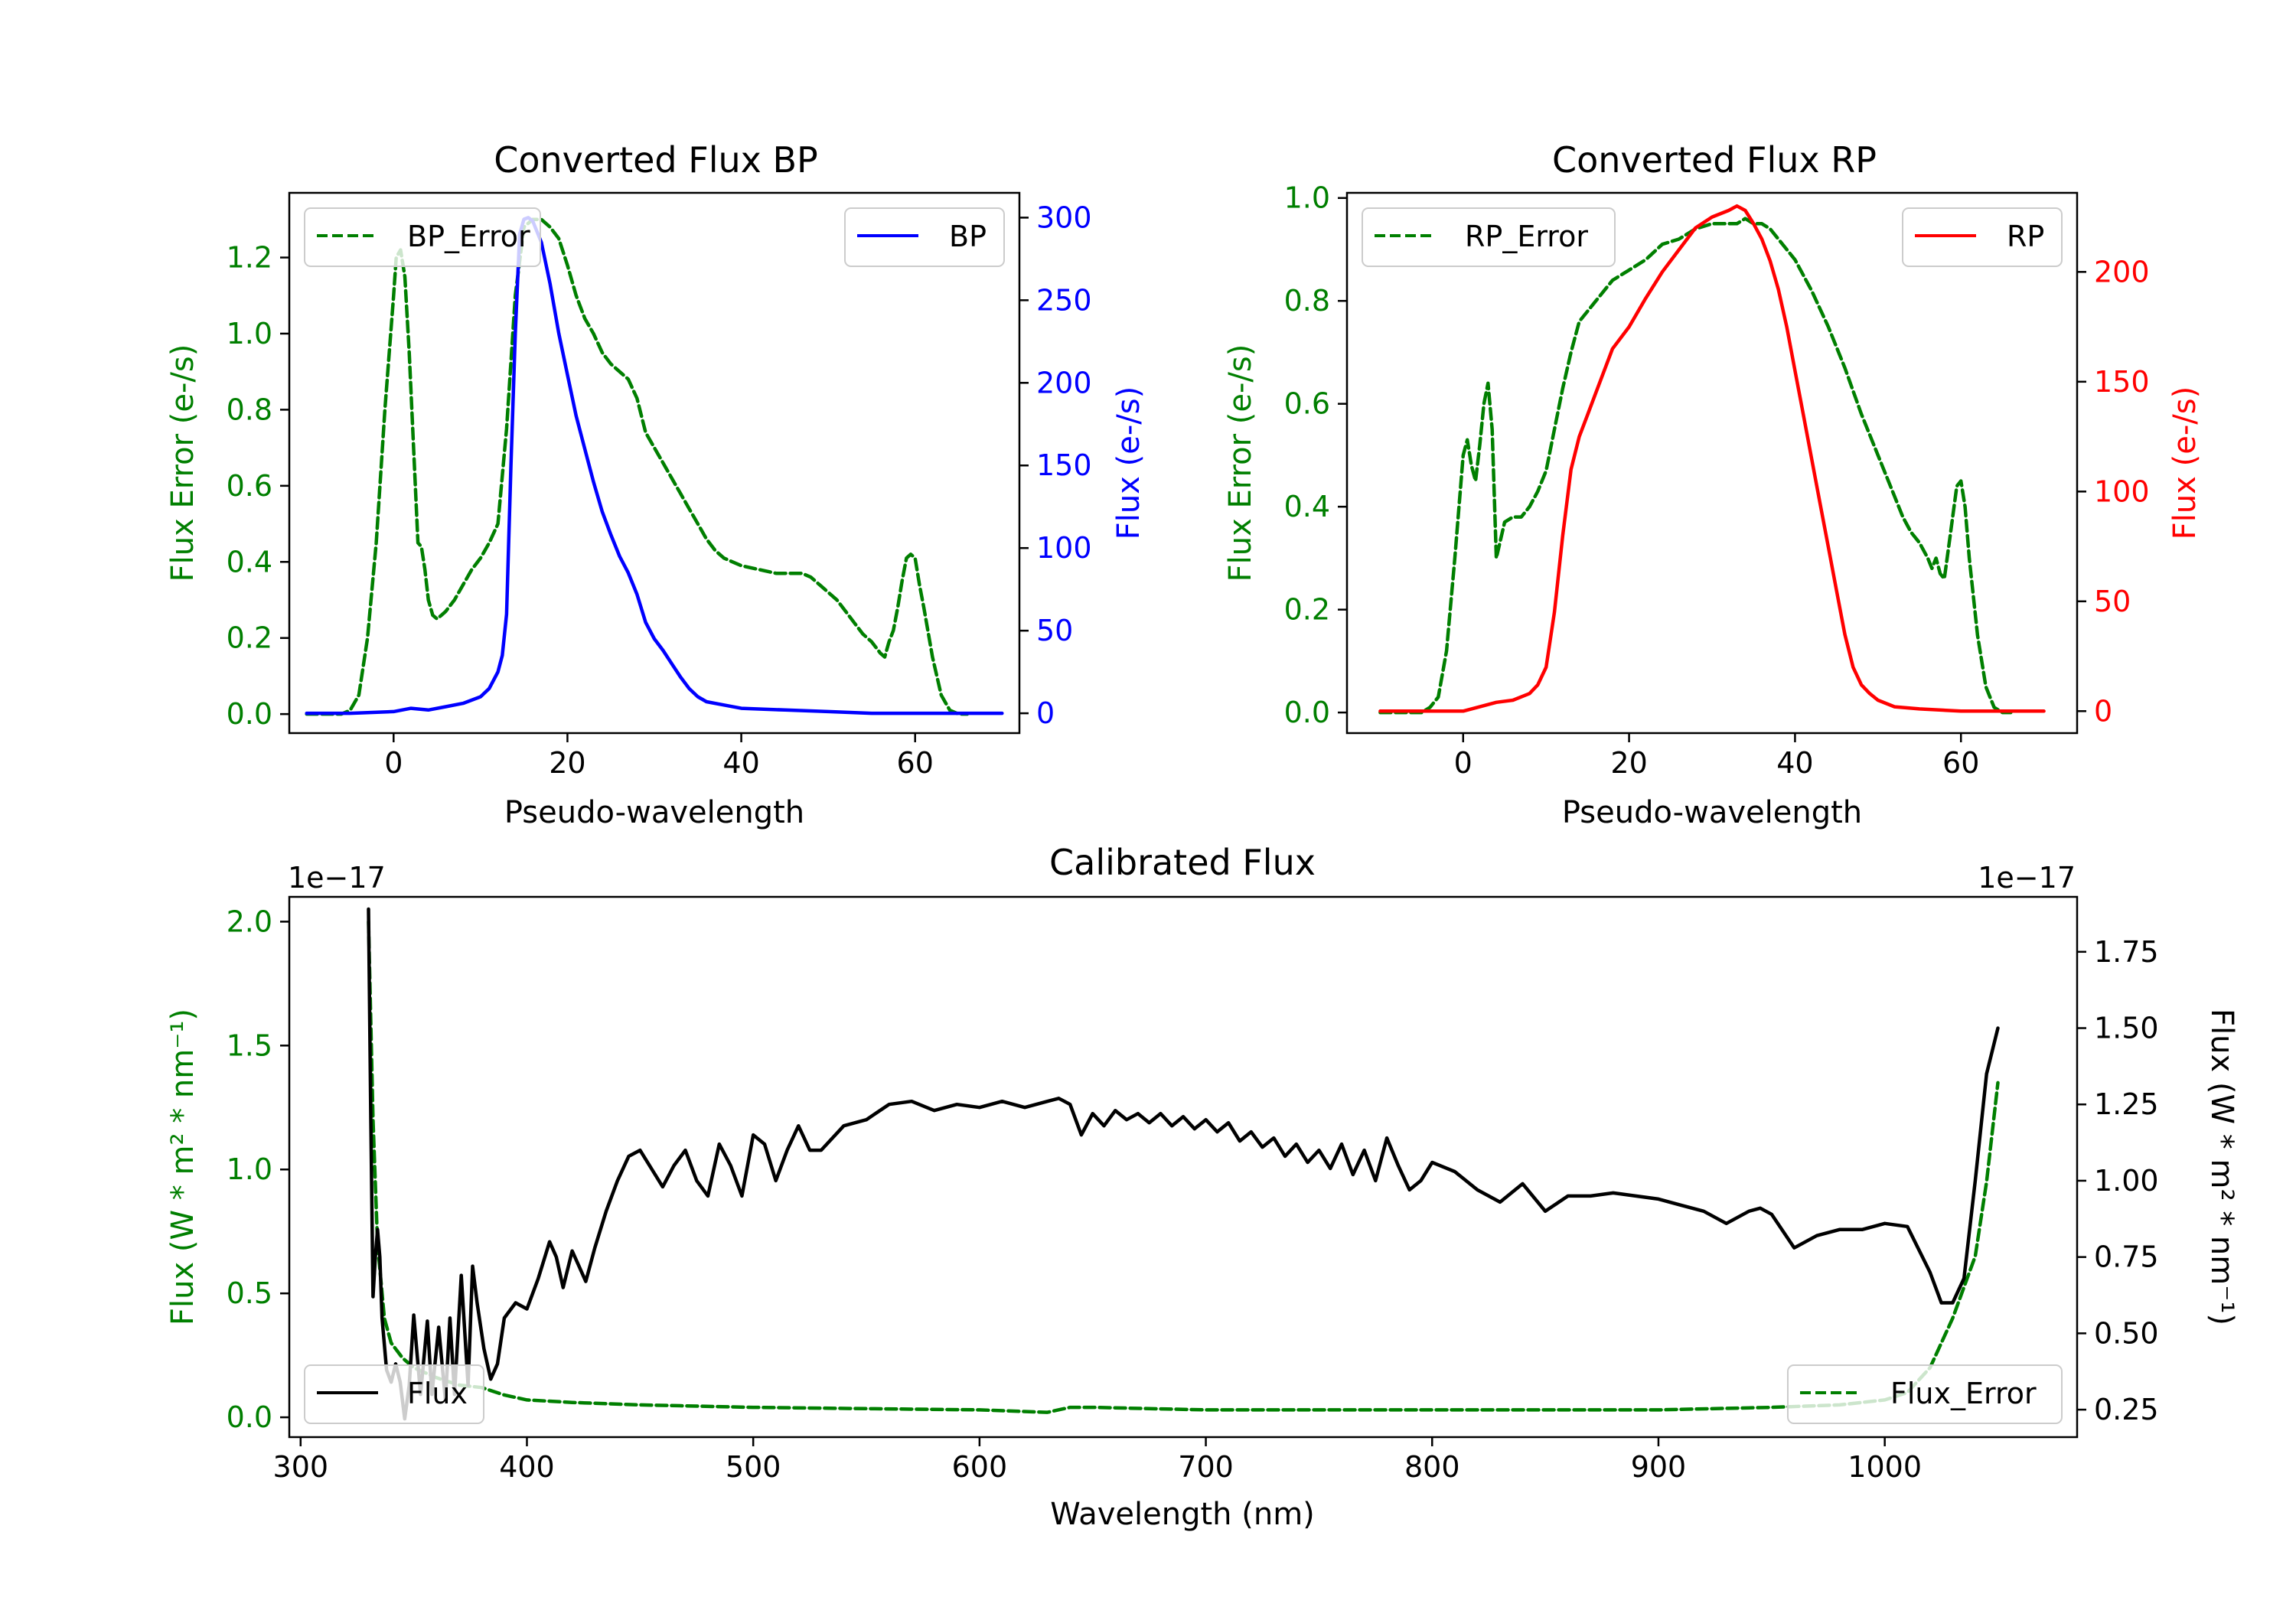 The width and height of the screenshot is (2296, 1607). Describe the element at coordinates (1695, 466) in the screenshot. I see `series-line-rp-error` at that location.